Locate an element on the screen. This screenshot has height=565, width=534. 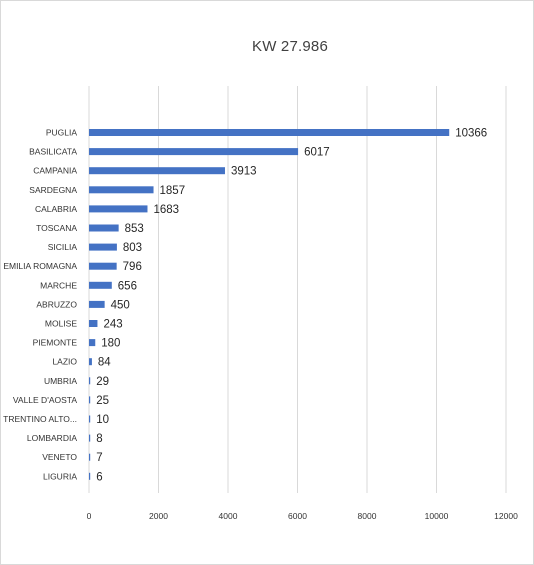
data-label: 1683 is located at coordinates (166, 210).